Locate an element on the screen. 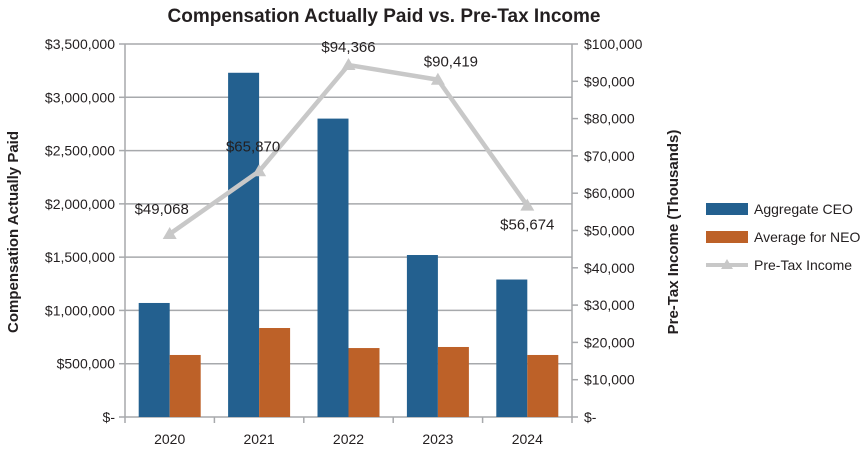 Image resolution: width=863 pixels, height=457 pixels. y2-tick-label: $80,000 is located at coordinates (609, 119).